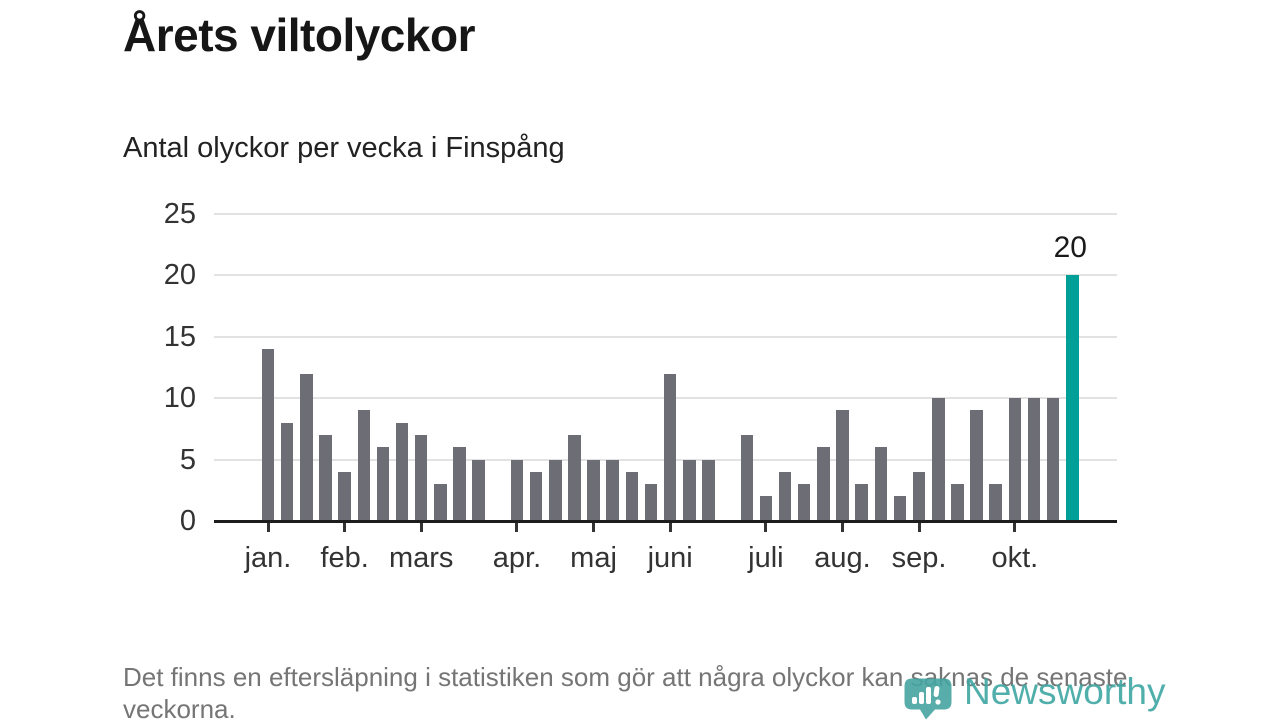 This screenshot has width=1280, height=725. What do you see at coordinates (421, 527) in the screenshot?
I see `x-axis-tick-mars` at bounding box center [421, 527].